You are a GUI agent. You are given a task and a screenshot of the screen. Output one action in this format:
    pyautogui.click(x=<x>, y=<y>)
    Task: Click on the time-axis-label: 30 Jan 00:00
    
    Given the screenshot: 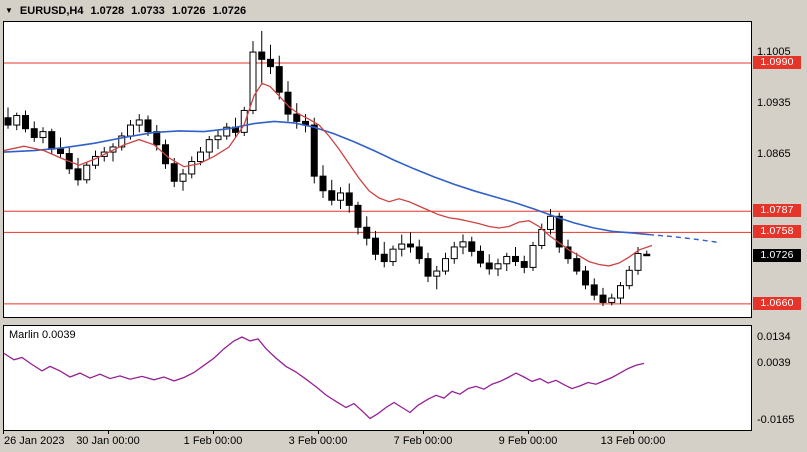 What is the action you would take?
    pyautogui.click(x=108, y=441)
    